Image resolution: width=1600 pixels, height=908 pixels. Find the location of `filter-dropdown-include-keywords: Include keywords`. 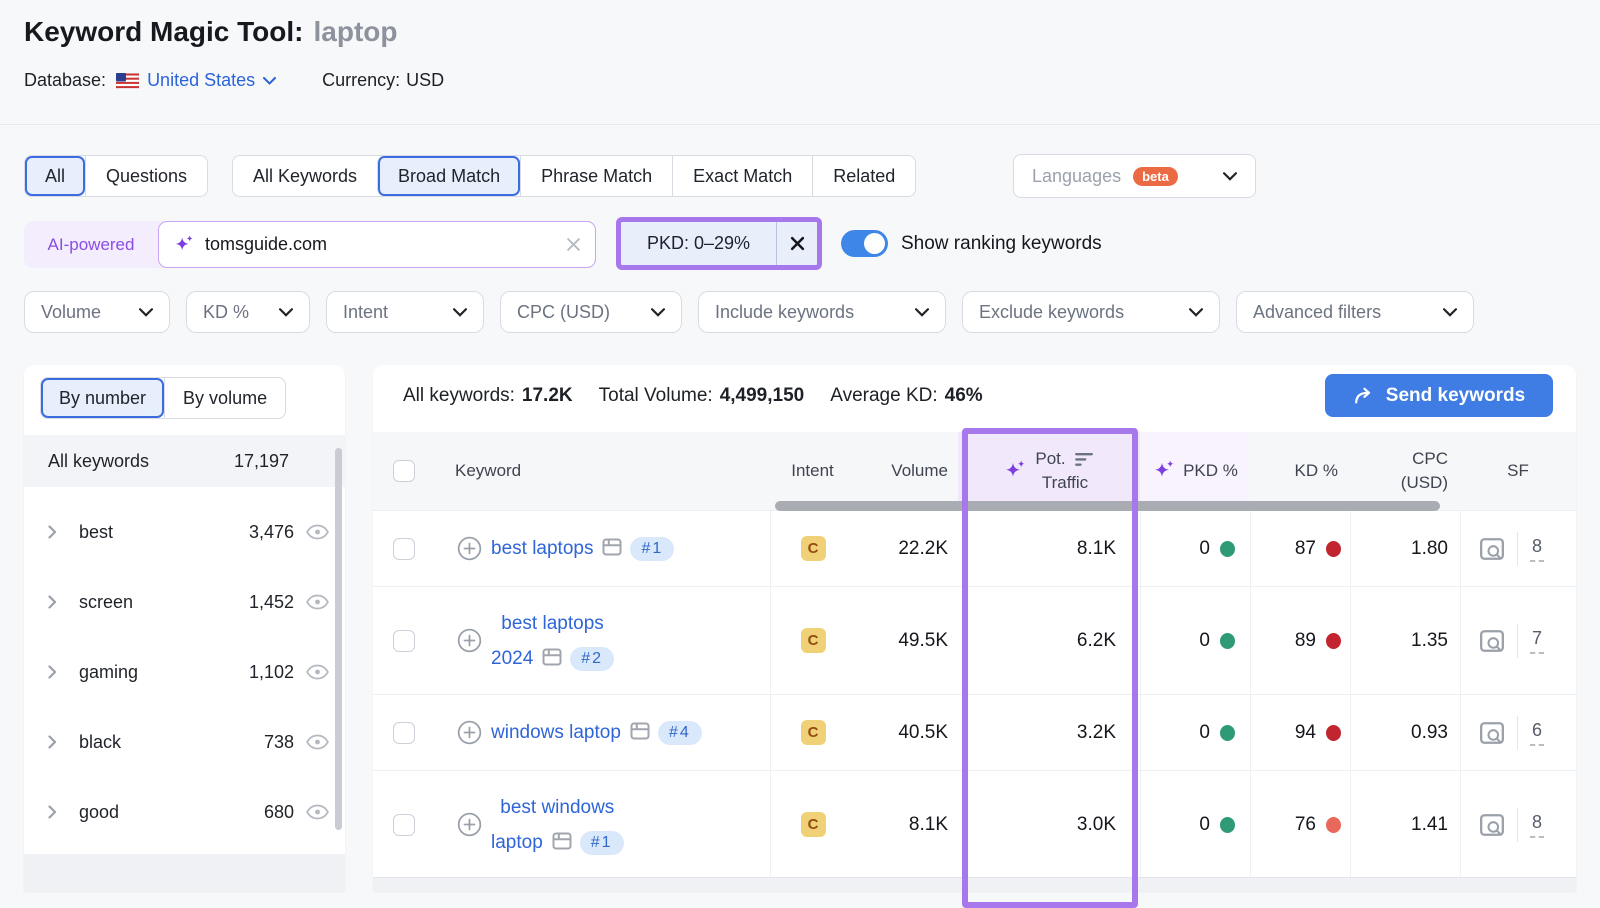

filter-dropdown-include-keywords: Include keywords is located at coordinates (822, 312).